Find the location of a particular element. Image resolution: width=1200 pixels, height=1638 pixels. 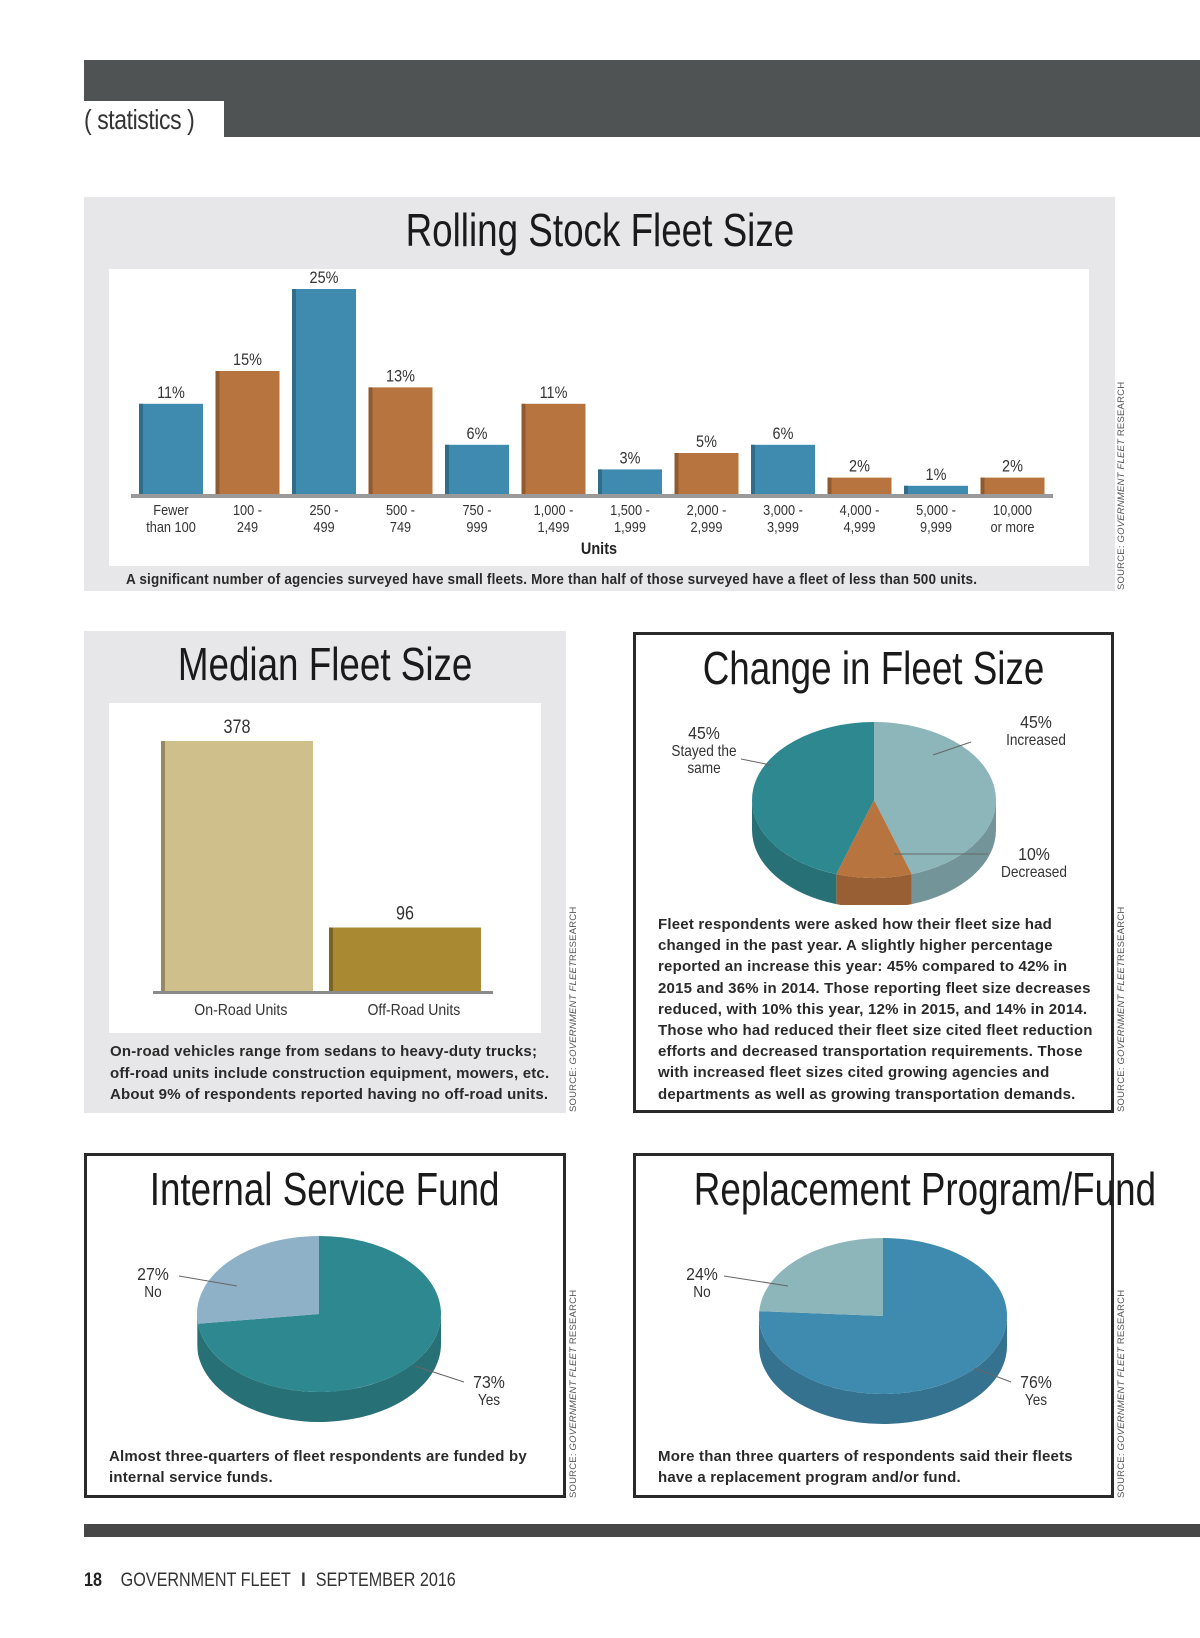

x-tick-label: 499 is located at coordinates (323, 526).